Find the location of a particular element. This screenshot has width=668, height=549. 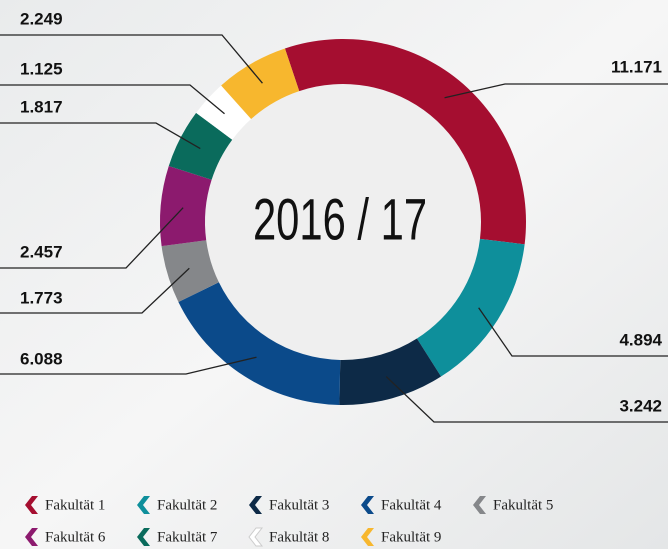

chart-title: 2016 / 17 is located at coordinates (340, 219).